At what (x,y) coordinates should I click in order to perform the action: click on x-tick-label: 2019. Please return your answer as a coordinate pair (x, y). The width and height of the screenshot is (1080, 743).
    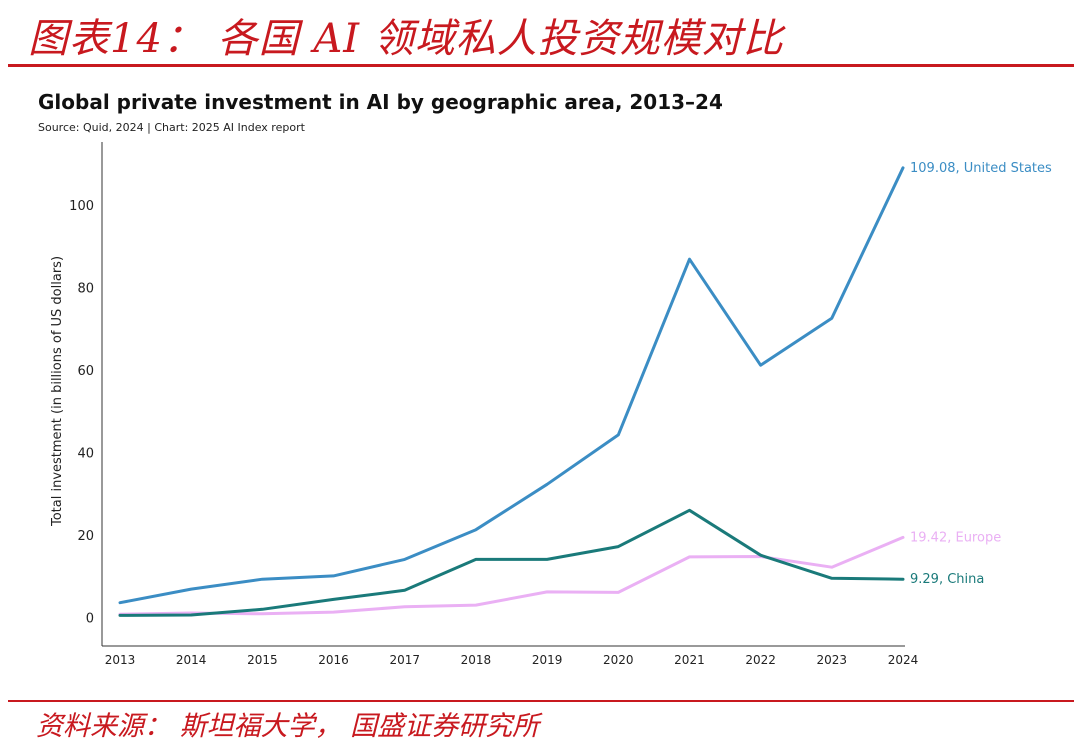
    Looking at the image, I should click on (547, 660).